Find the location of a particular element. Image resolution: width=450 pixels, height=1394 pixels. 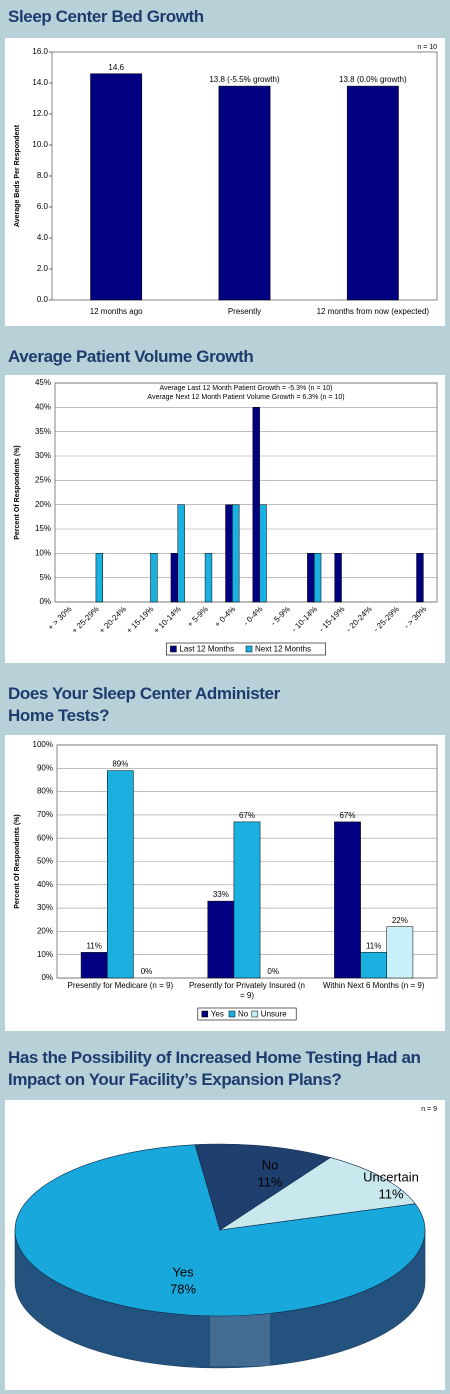

x-tick-label: - 20-24% is located at coordinates (358, 619).